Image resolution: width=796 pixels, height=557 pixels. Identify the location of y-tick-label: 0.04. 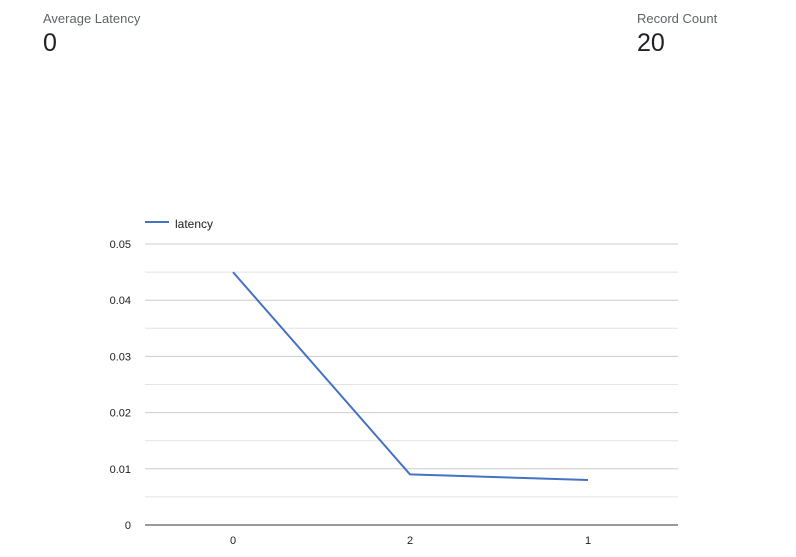
(120, 301).